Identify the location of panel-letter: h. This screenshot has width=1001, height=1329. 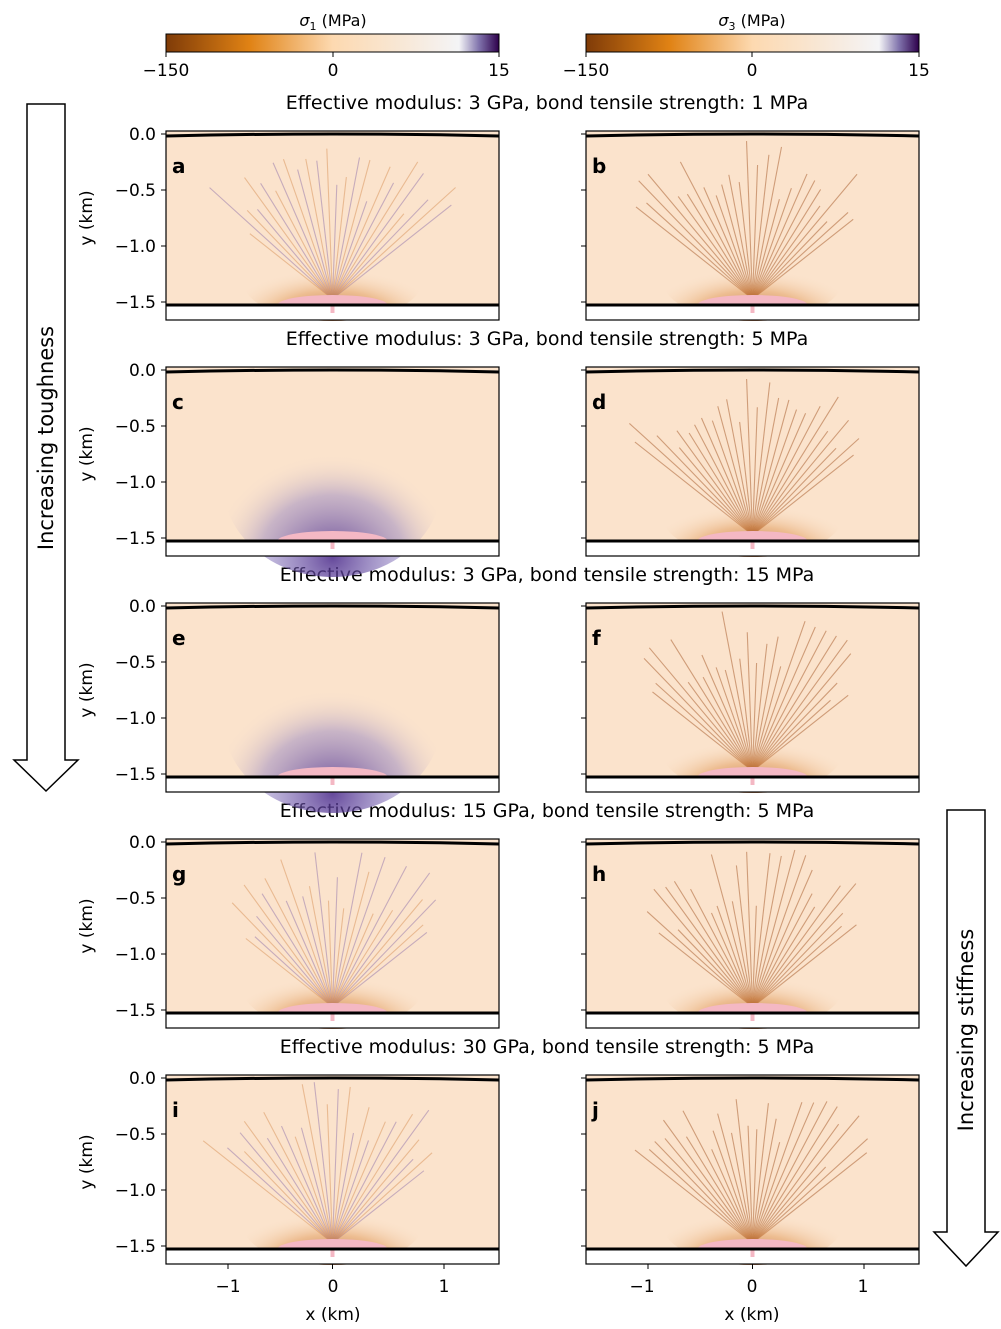
(599, 874).